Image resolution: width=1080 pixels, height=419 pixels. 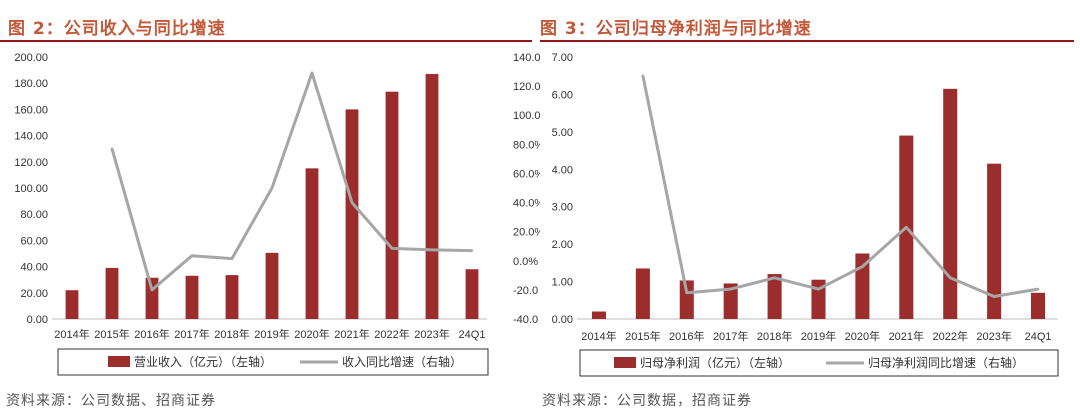 What do you see at coordinates (562, 245) in the screenshot?
I see `y-left-tick-label: 2.00` at bounding box center [562, 245].